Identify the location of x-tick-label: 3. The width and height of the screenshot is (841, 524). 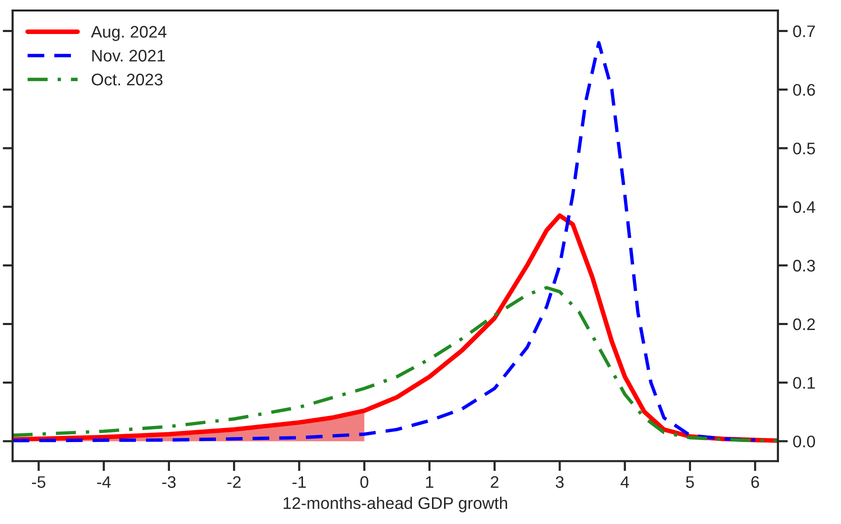
(560, 482).